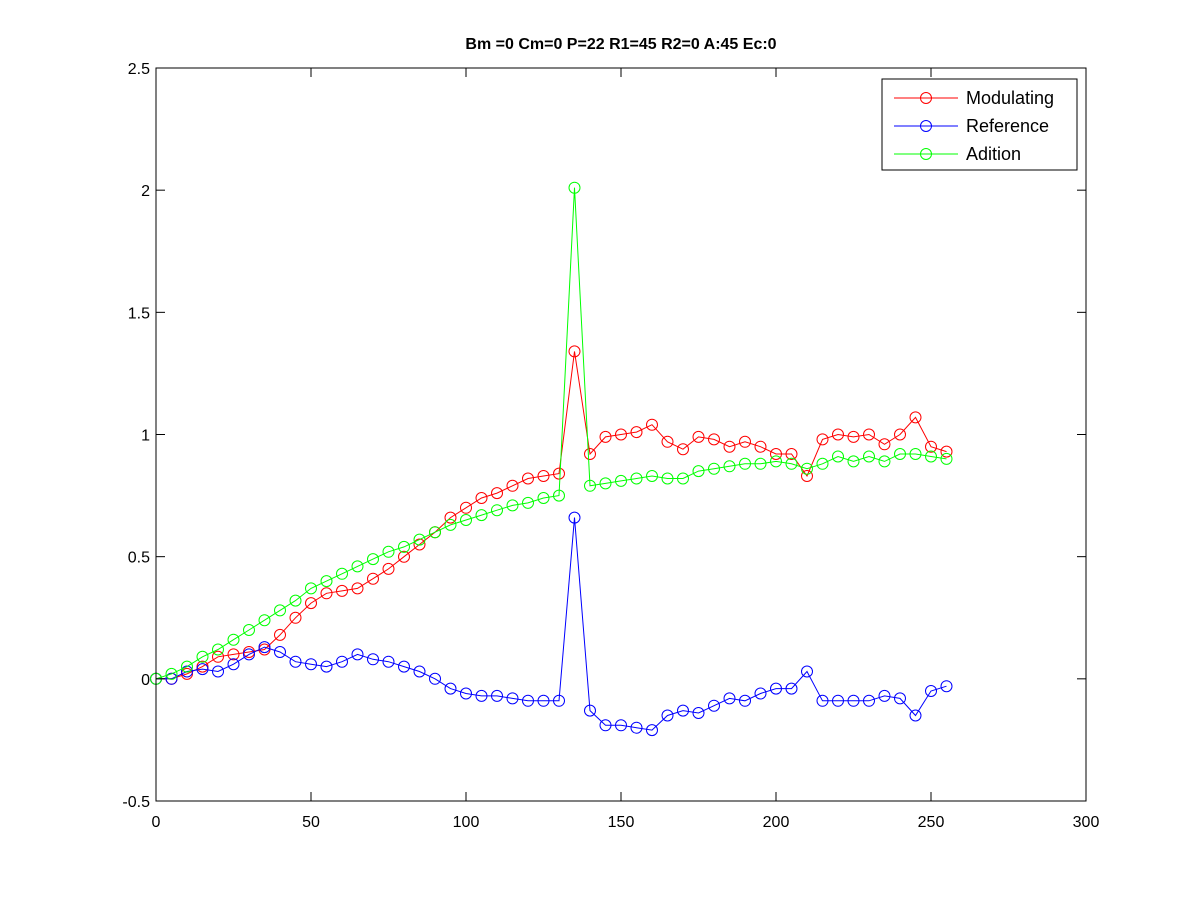 The height and width of the screenshot is (900, 1200). I want to click on x-tick-label: 0, so click(156, 822).